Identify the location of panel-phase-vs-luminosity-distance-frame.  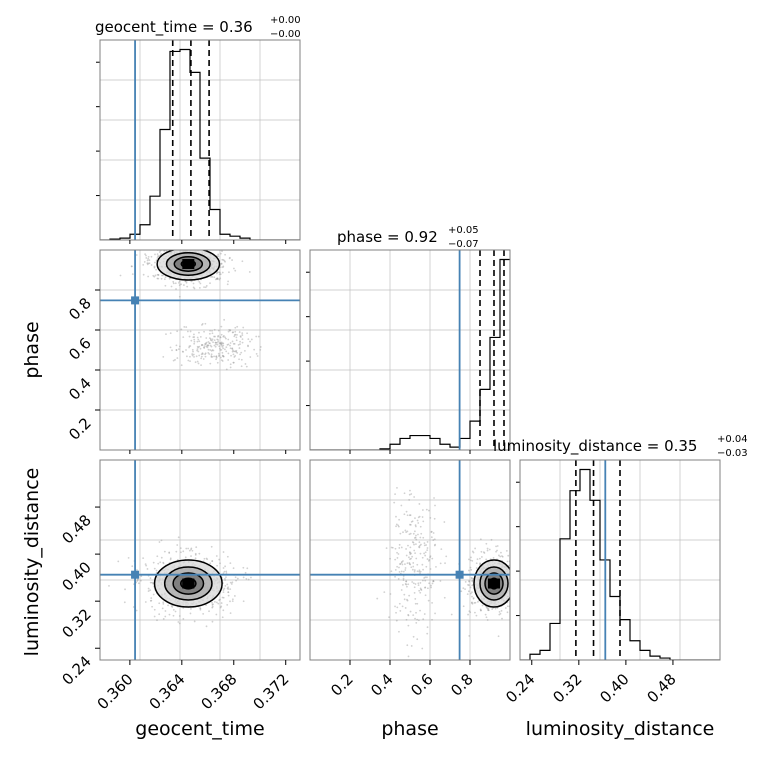
(410, 560).